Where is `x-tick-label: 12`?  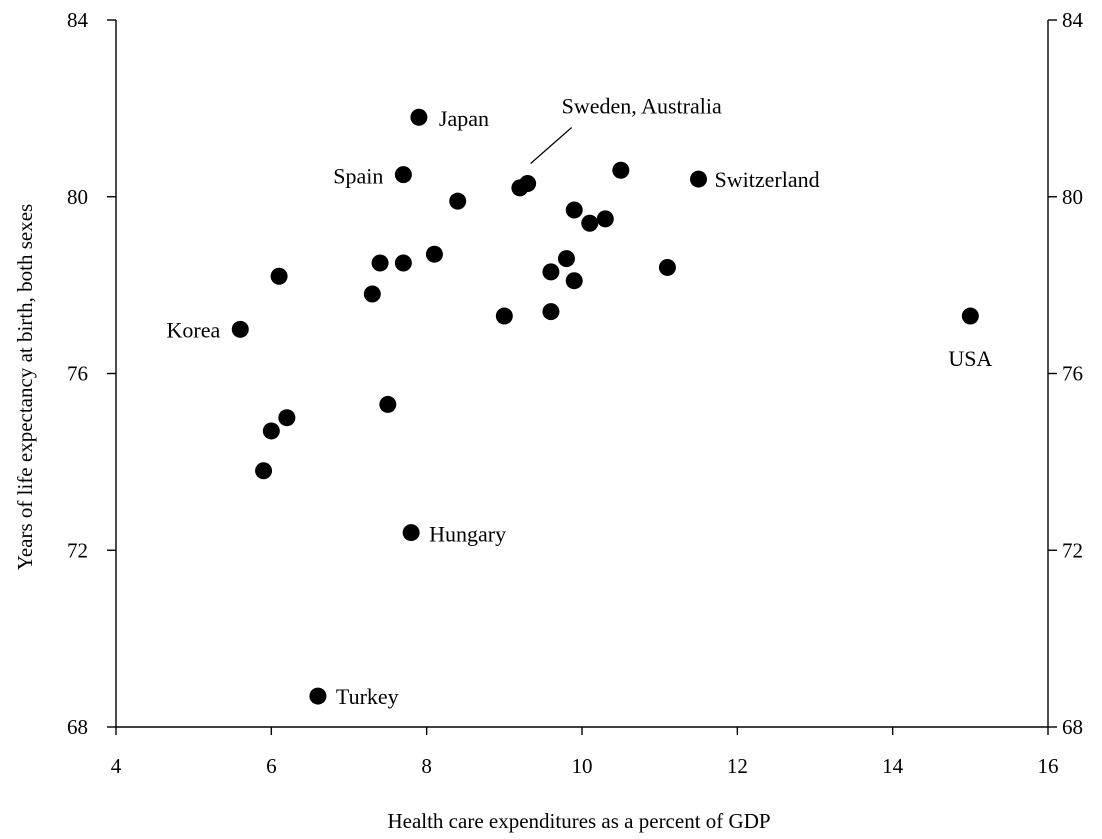 x-tick-label: 12 is located at coordinates (737, 766).